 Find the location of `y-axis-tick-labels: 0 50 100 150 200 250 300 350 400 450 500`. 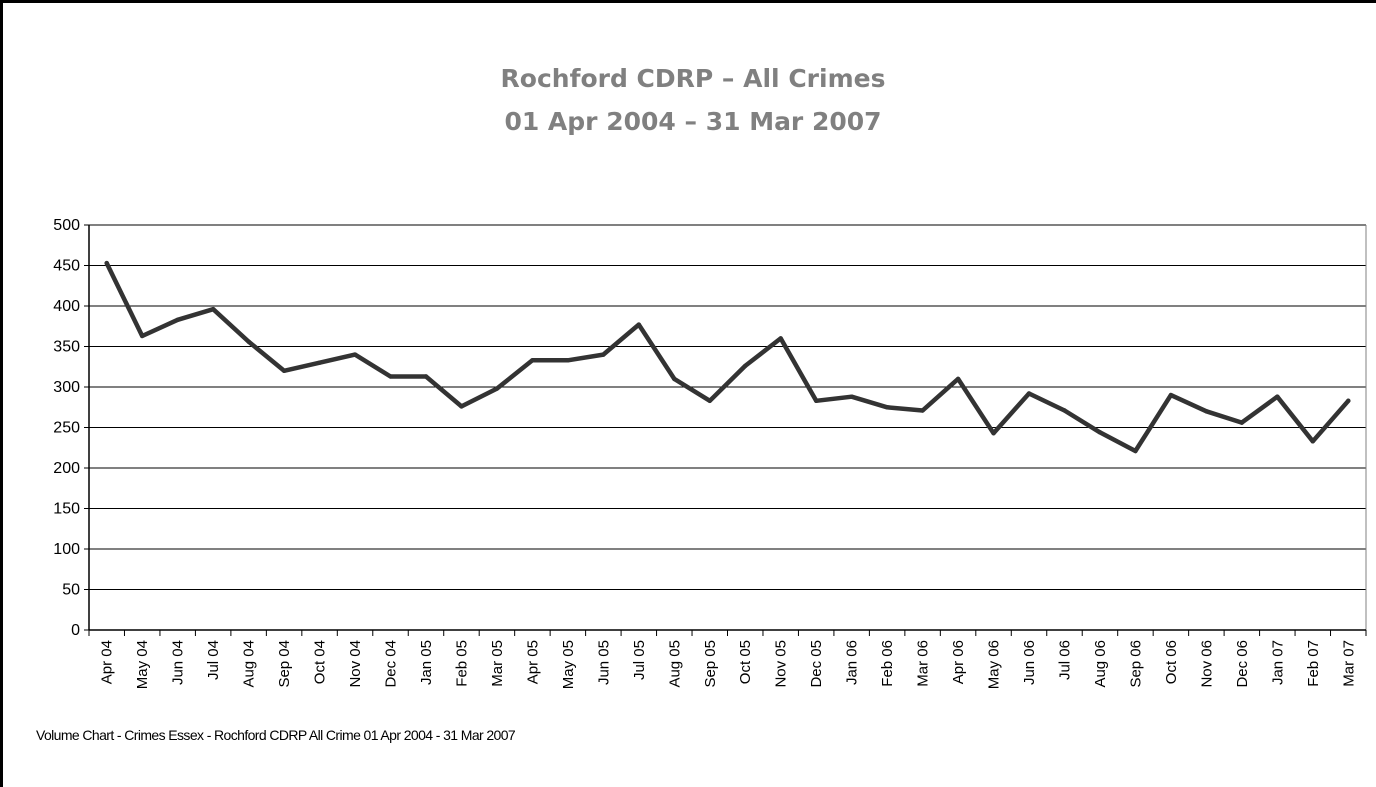

y-axis-tick-labels: 0 50 100 150 200 250 300 350 400 450 500 is located at coordinates (66, 428).